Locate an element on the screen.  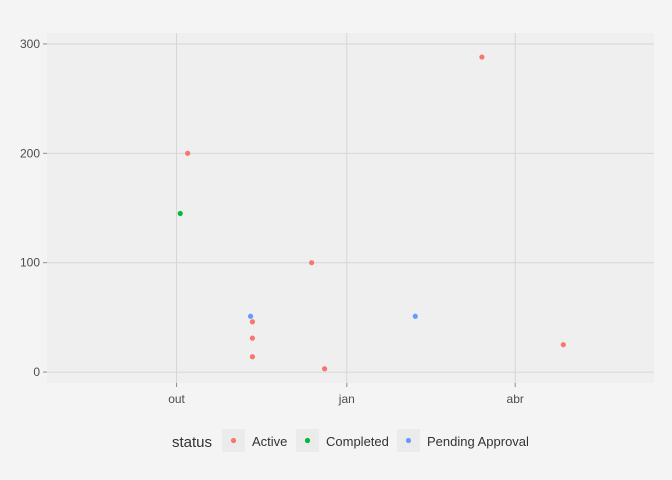
series-completed is located at coordinates (180, 213).